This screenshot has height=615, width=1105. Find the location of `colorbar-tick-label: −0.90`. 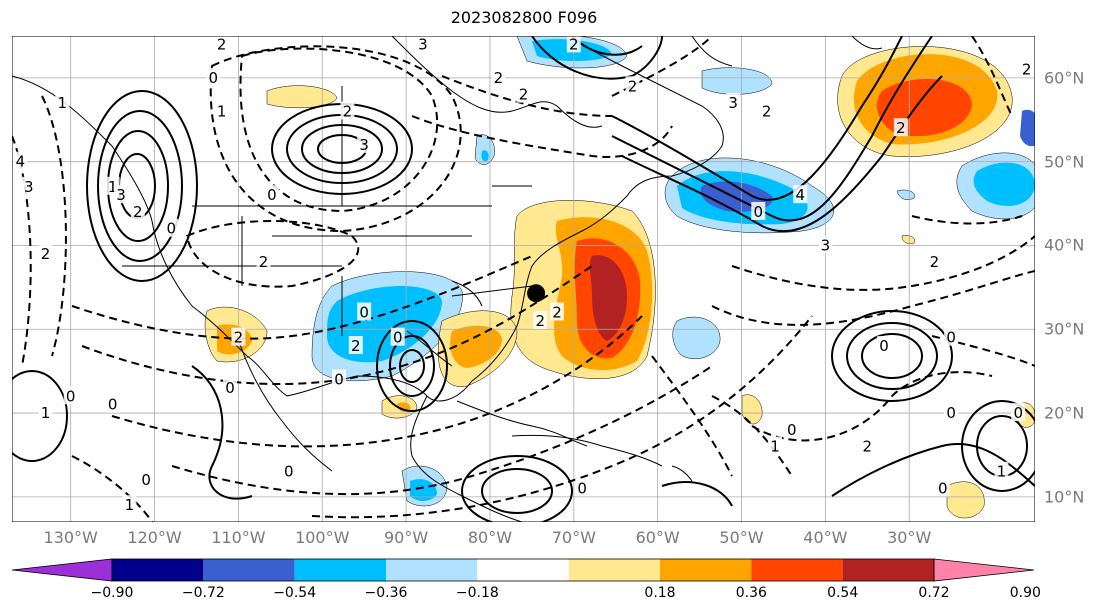

colorbar-tick-label: −0.90 is located at coordinates (112, 593).